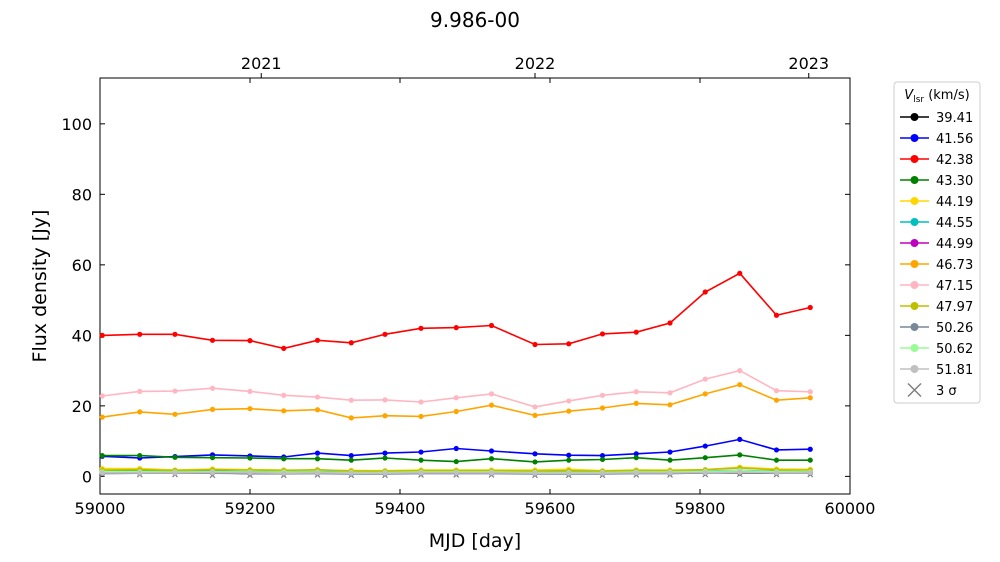 The image size is (1000, 562). What do you see at coordinates (82, 406) in the screenshot?
I see `y-tick-label: 20` at bounding box center [82, 406].